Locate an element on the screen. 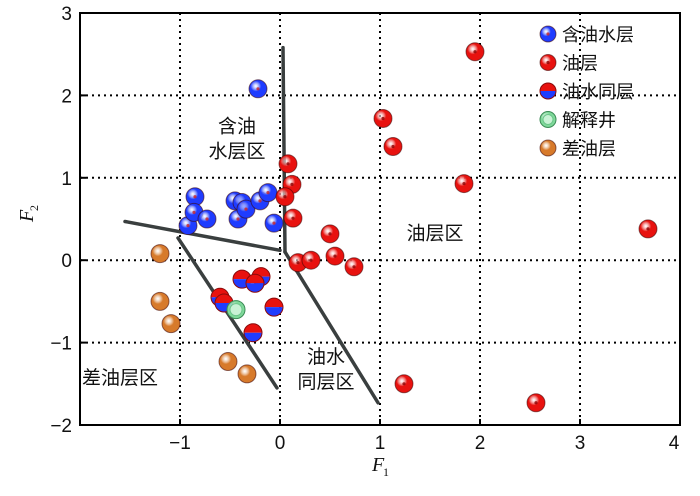  y-tick-label: 3 is located at coordinates (66, 14).